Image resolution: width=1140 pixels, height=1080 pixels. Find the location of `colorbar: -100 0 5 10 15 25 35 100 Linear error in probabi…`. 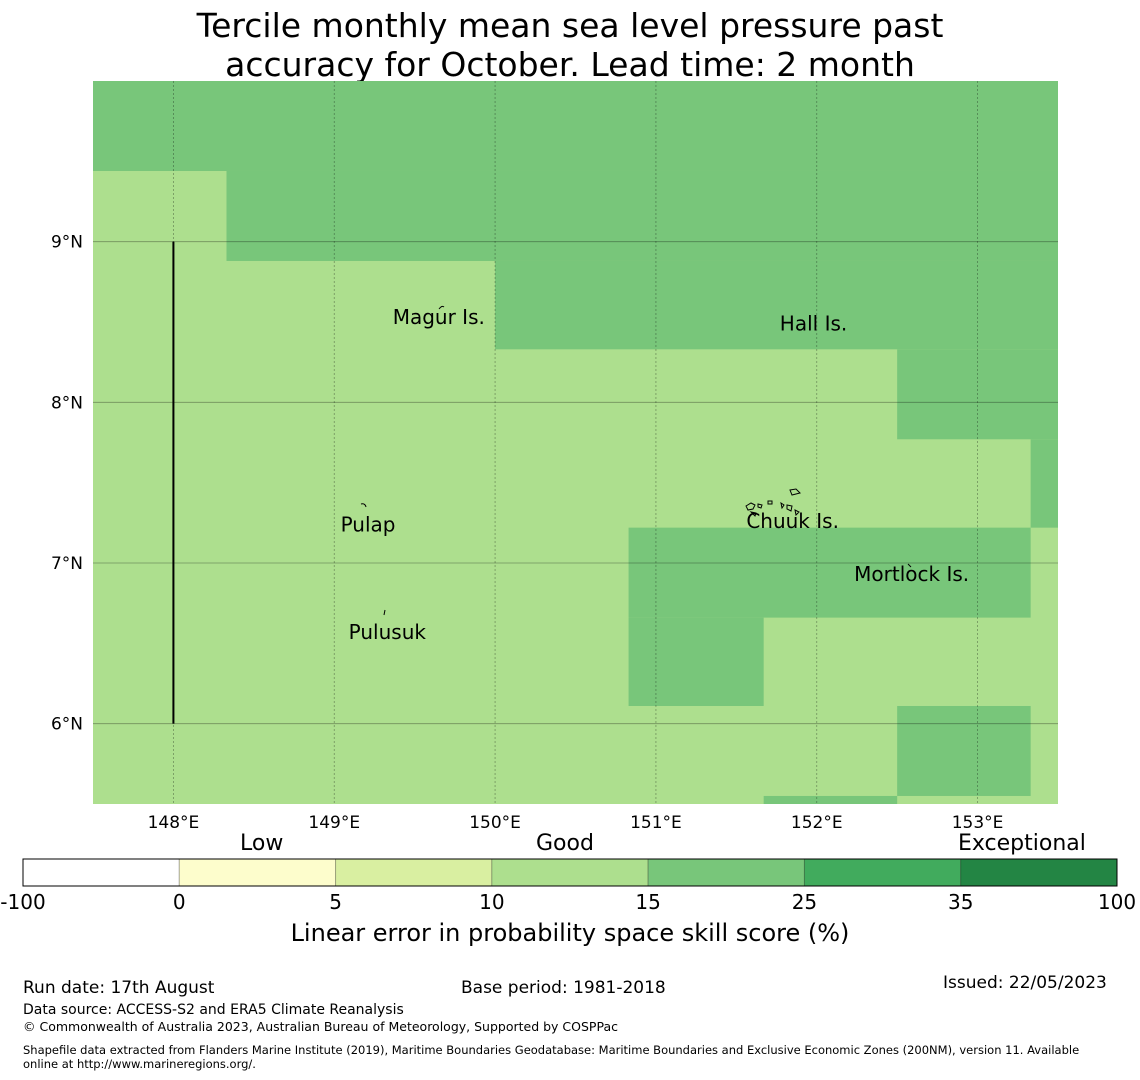

colorbar: -100 0 5 10 15 25 35 100 Linear error in probabi… is located at coordinates (568, 902).